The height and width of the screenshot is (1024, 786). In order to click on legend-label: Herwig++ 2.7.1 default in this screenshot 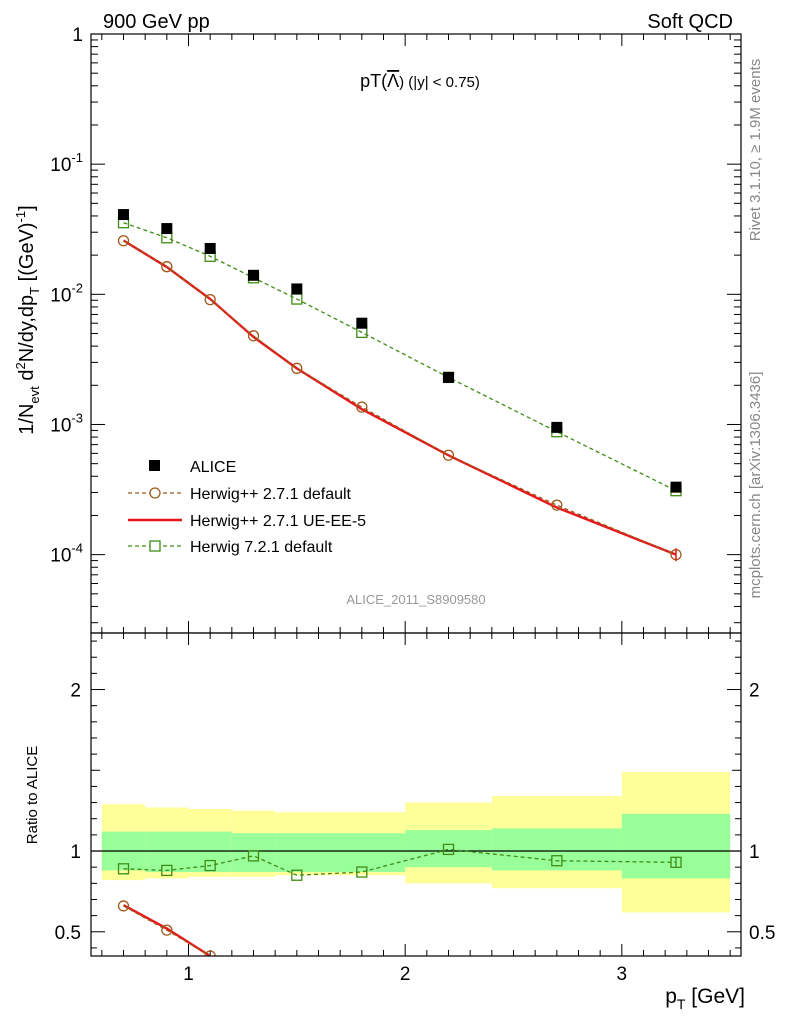, I will do `click(271, 494)`.